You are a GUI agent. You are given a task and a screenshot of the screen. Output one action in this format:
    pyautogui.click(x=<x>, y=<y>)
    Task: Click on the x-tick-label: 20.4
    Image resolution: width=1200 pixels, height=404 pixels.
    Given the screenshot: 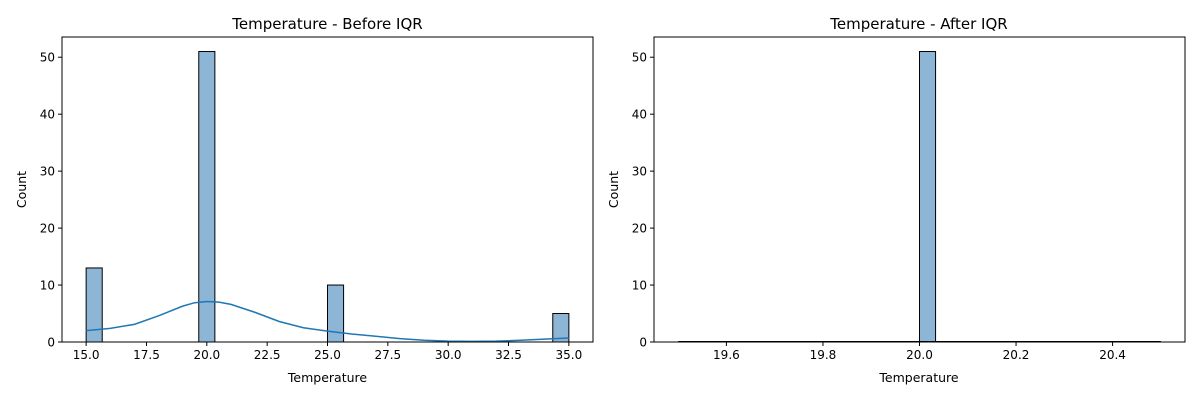 What is the action you would take?
    pyautogui.click(x=1112, y=355)
    